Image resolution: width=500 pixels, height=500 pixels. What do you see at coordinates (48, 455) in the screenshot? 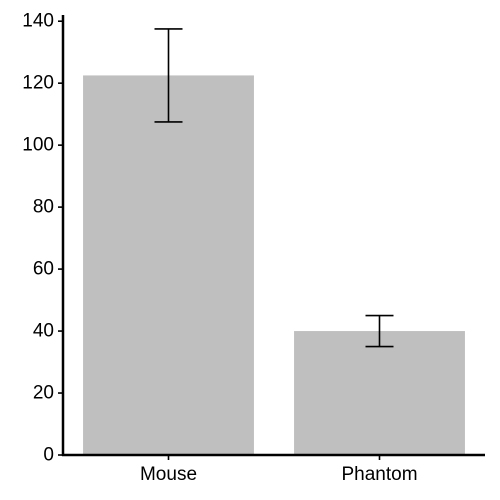
I see `y-tick-label: 0` at bounding box center [48, 455].